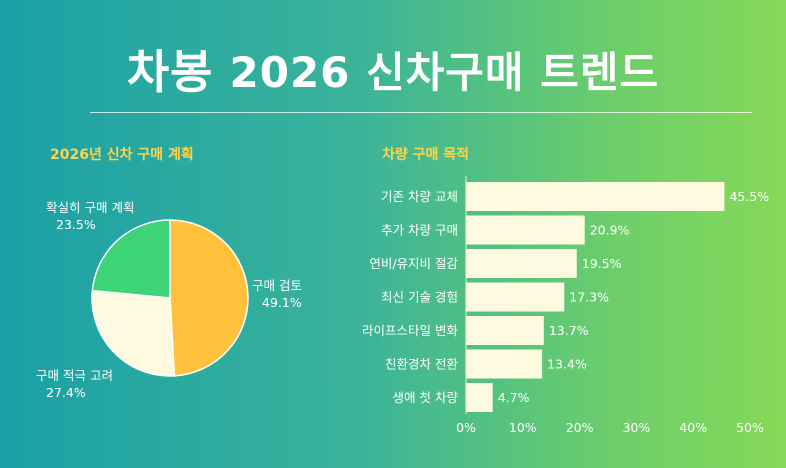 Image resolution: width=786 pixels, height=468 pixels. I want to click on bar-category-label: 생애 첫 차량, so click(426, 397).